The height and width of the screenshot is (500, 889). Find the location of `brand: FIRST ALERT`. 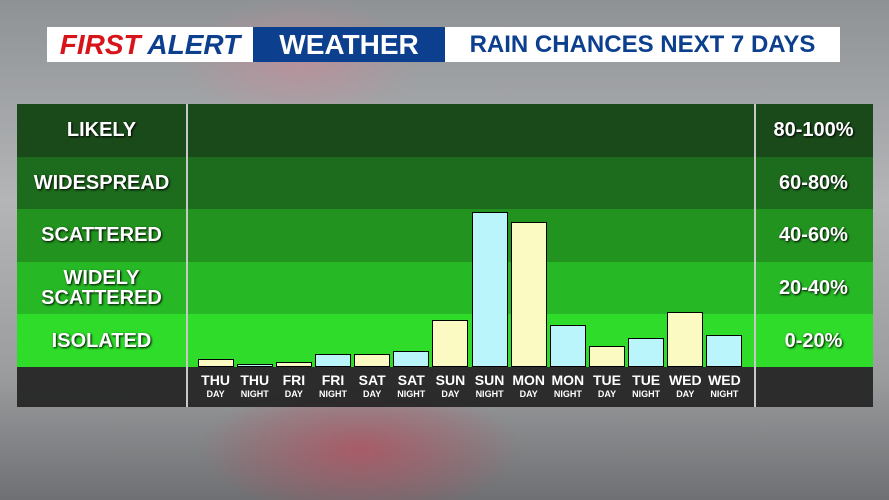

brand: FIRST ALERT is located at coordinates (150, 44).